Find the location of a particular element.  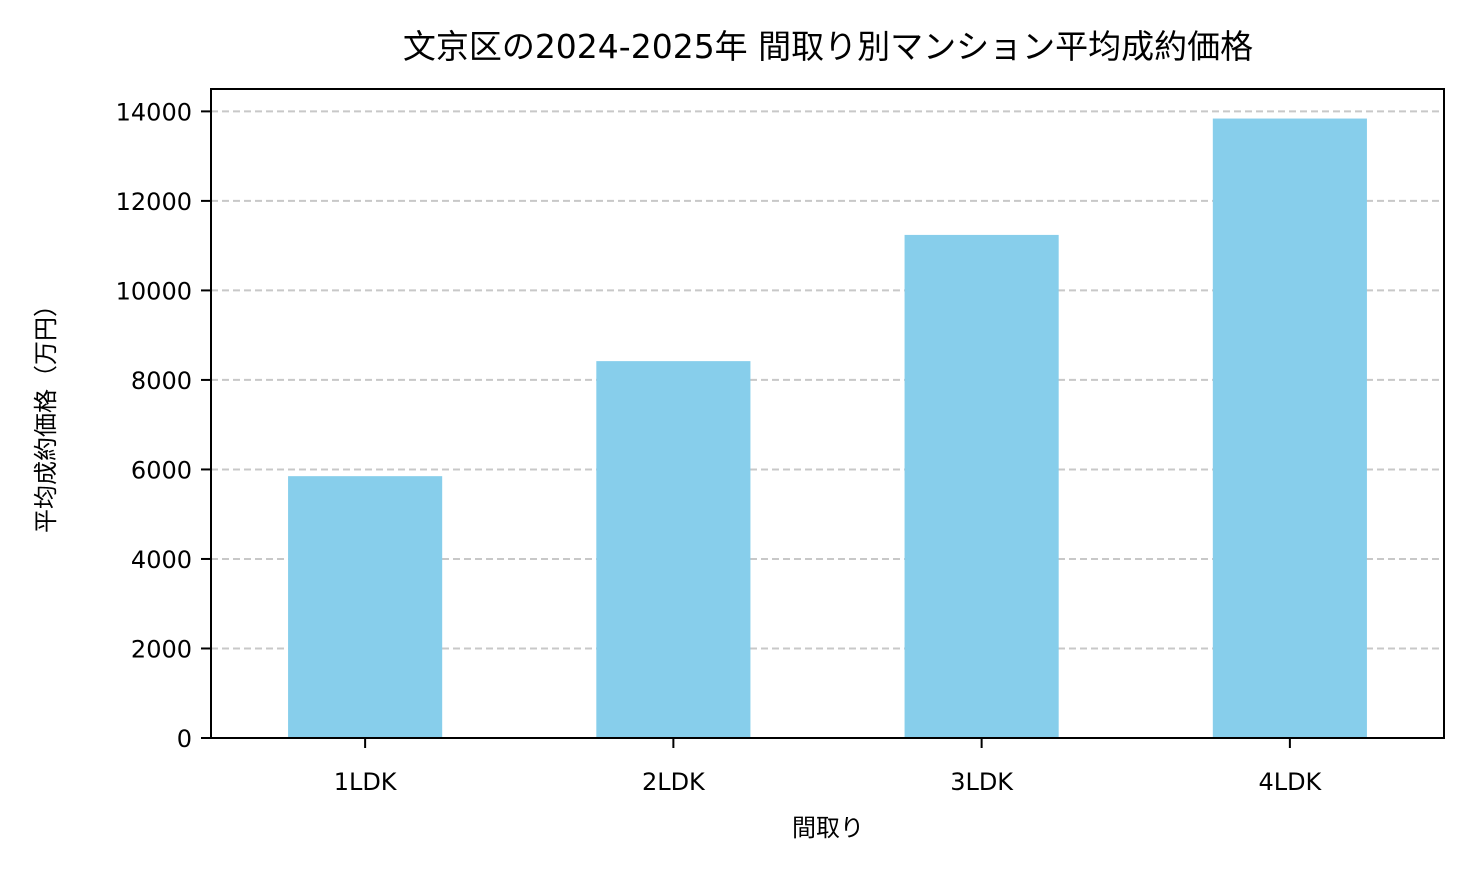

x-tick-label: 4LDK is located at coordinates (1290, 782).